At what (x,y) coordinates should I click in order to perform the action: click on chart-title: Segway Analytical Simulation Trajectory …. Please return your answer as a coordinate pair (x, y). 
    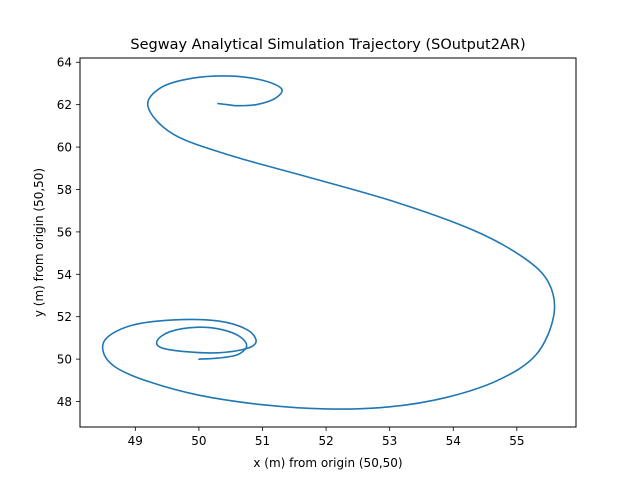
    Looking at the image, I should click on (327, 45).